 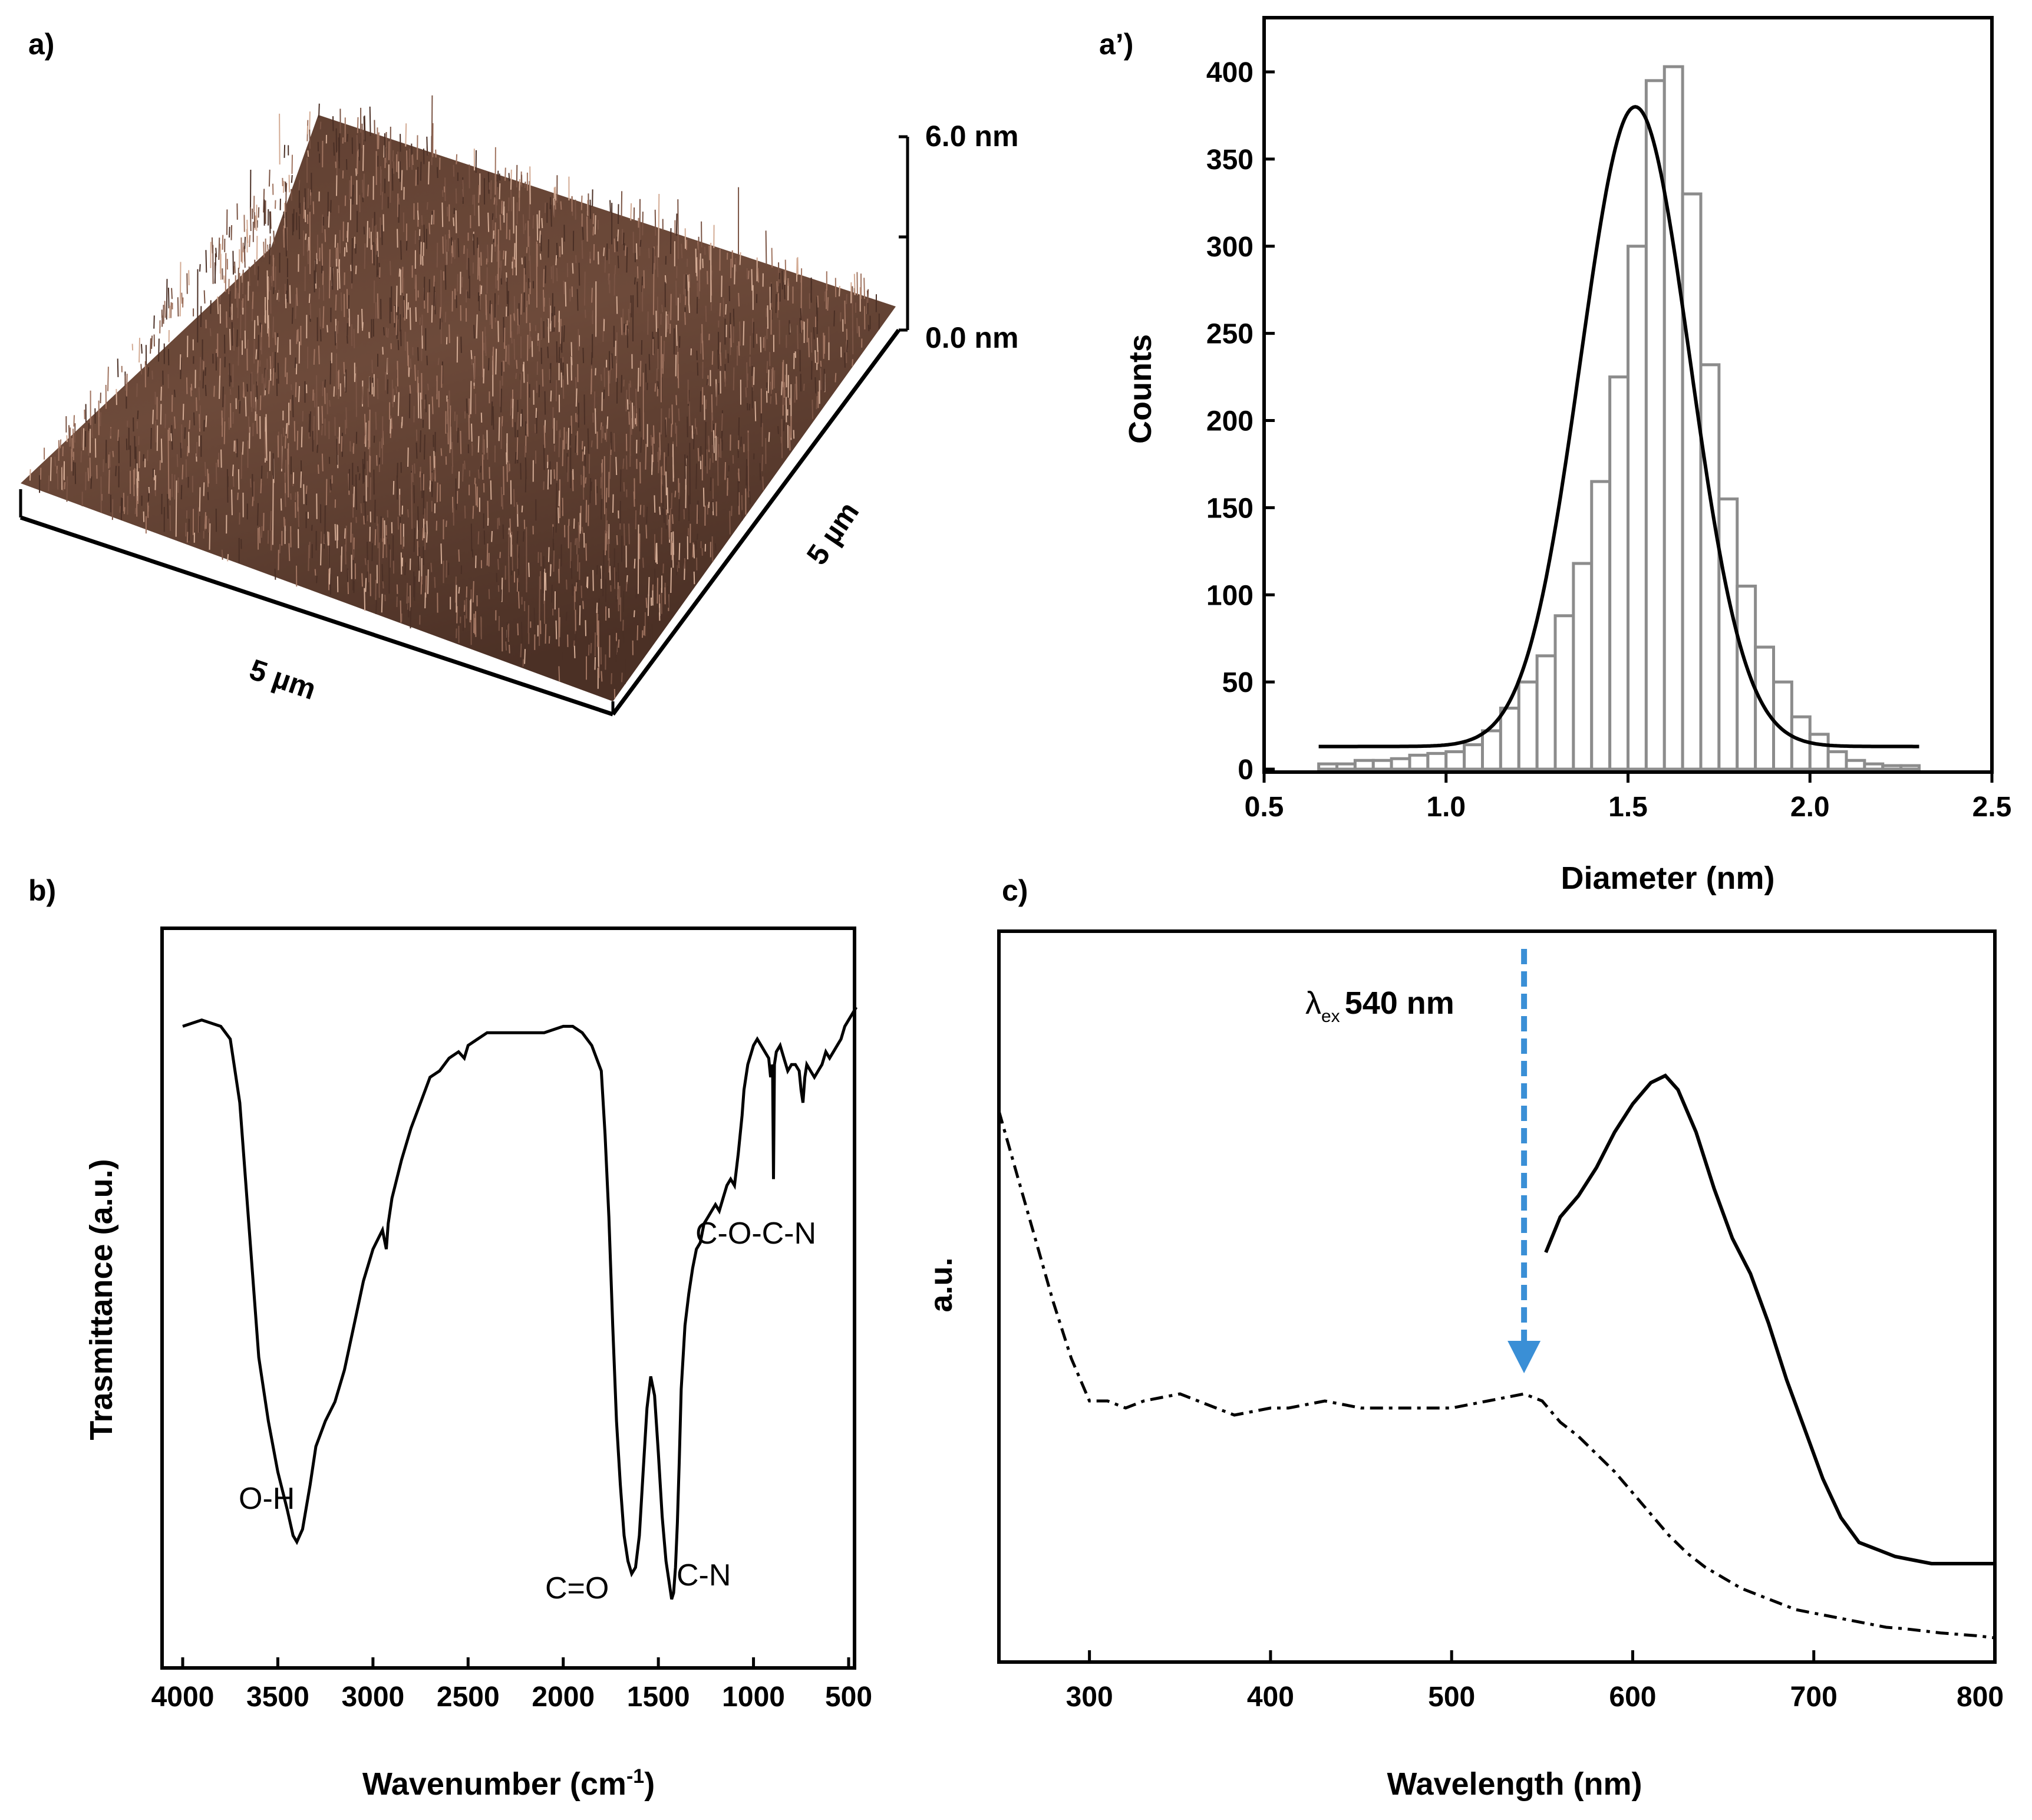 What do you see at coordinates (520, 1303) in the screenshot?
I see `ftir-line` at bounding box center [520, 1303].